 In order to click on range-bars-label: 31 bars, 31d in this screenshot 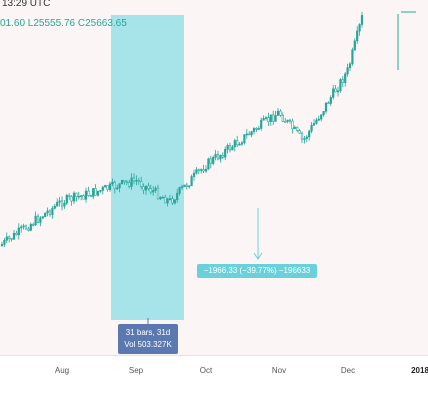, I will do `click(148, 332)`.